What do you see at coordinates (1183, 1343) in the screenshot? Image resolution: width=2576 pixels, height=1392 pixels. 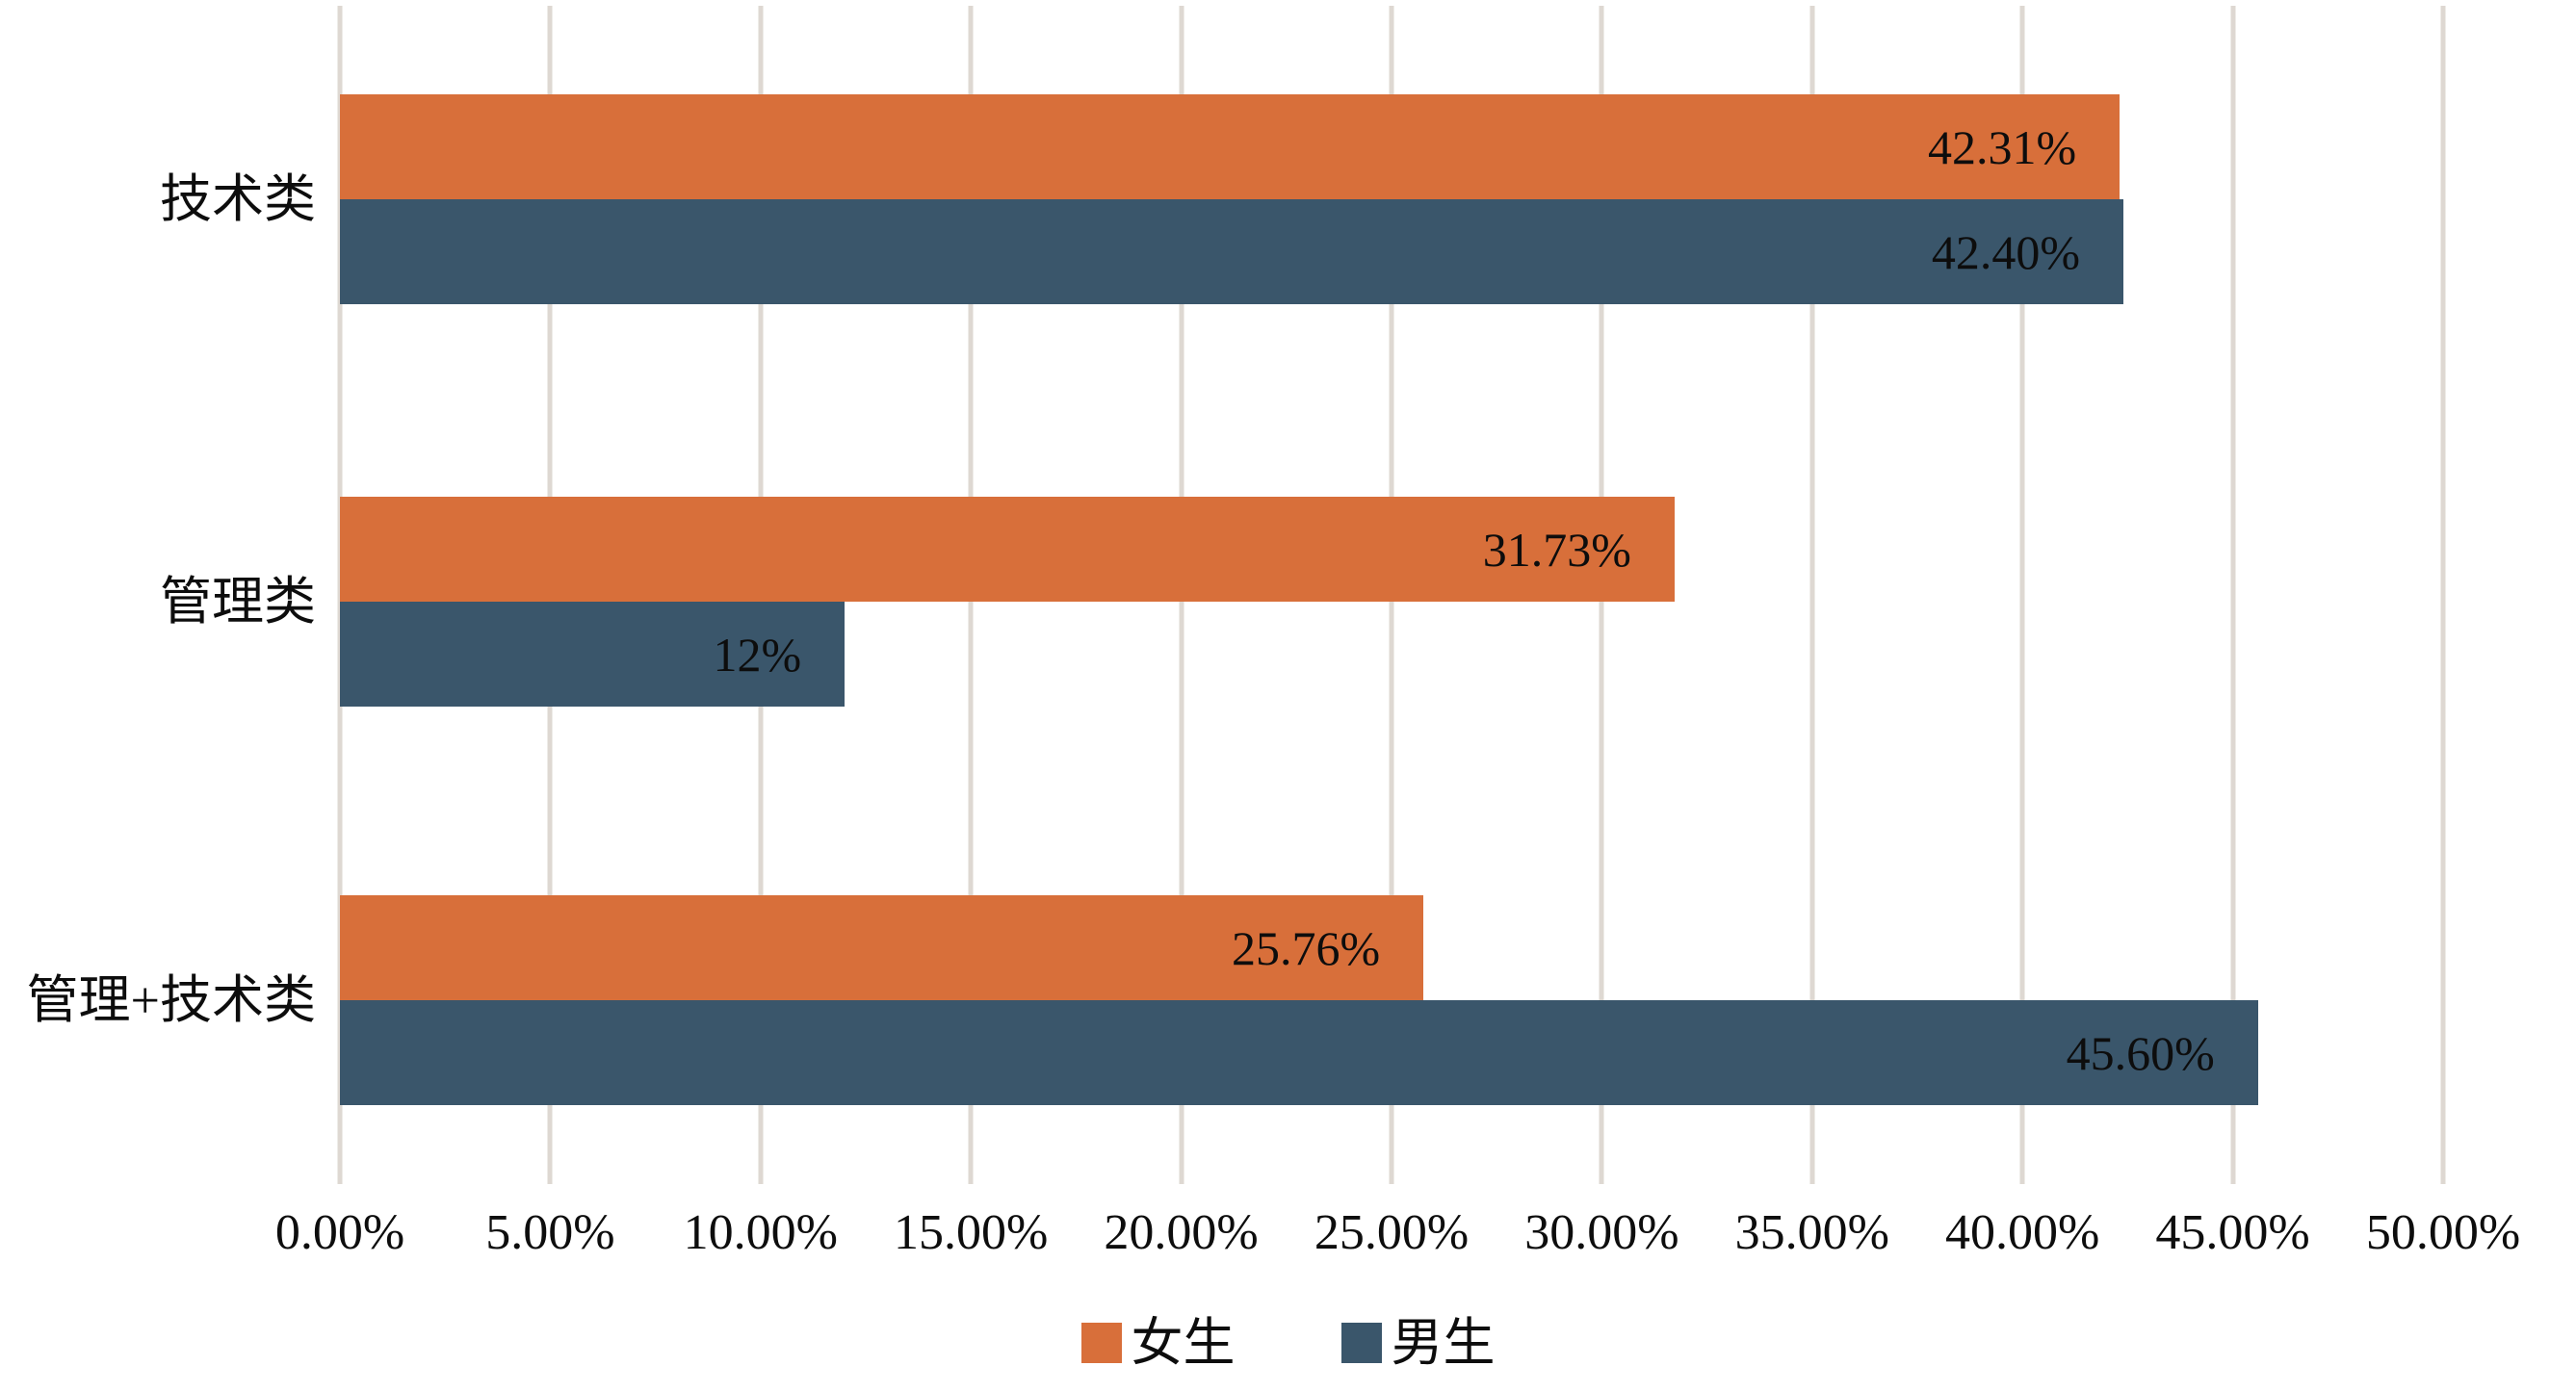 I see `female-series-label: 女生` at bounding box center [1183, 1343].